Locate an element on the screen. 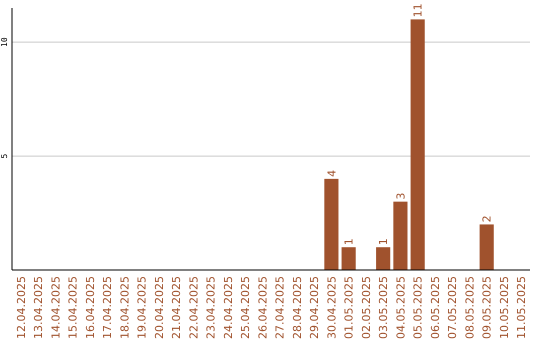 The height and width of the screenshot is (340, 540). x-tick-label: 27.04.2025 is located at coordinates (280, 307).